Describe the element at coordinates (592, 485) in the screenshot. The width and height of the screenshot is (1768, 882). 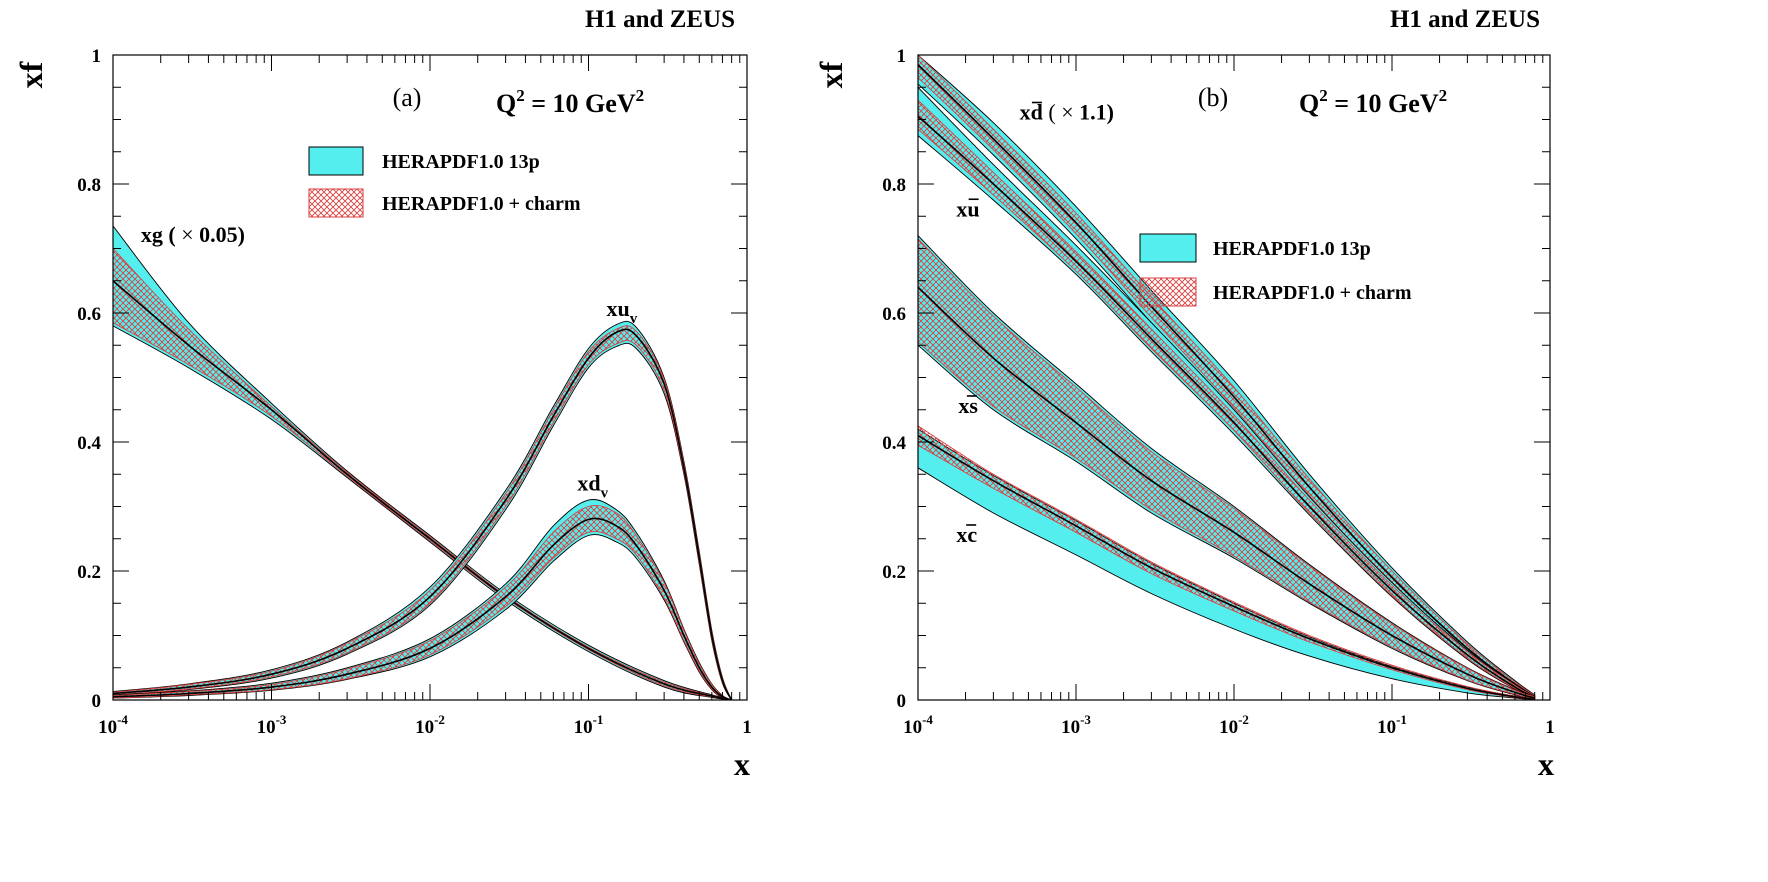
I see `series-annotation: xdv` at that location.